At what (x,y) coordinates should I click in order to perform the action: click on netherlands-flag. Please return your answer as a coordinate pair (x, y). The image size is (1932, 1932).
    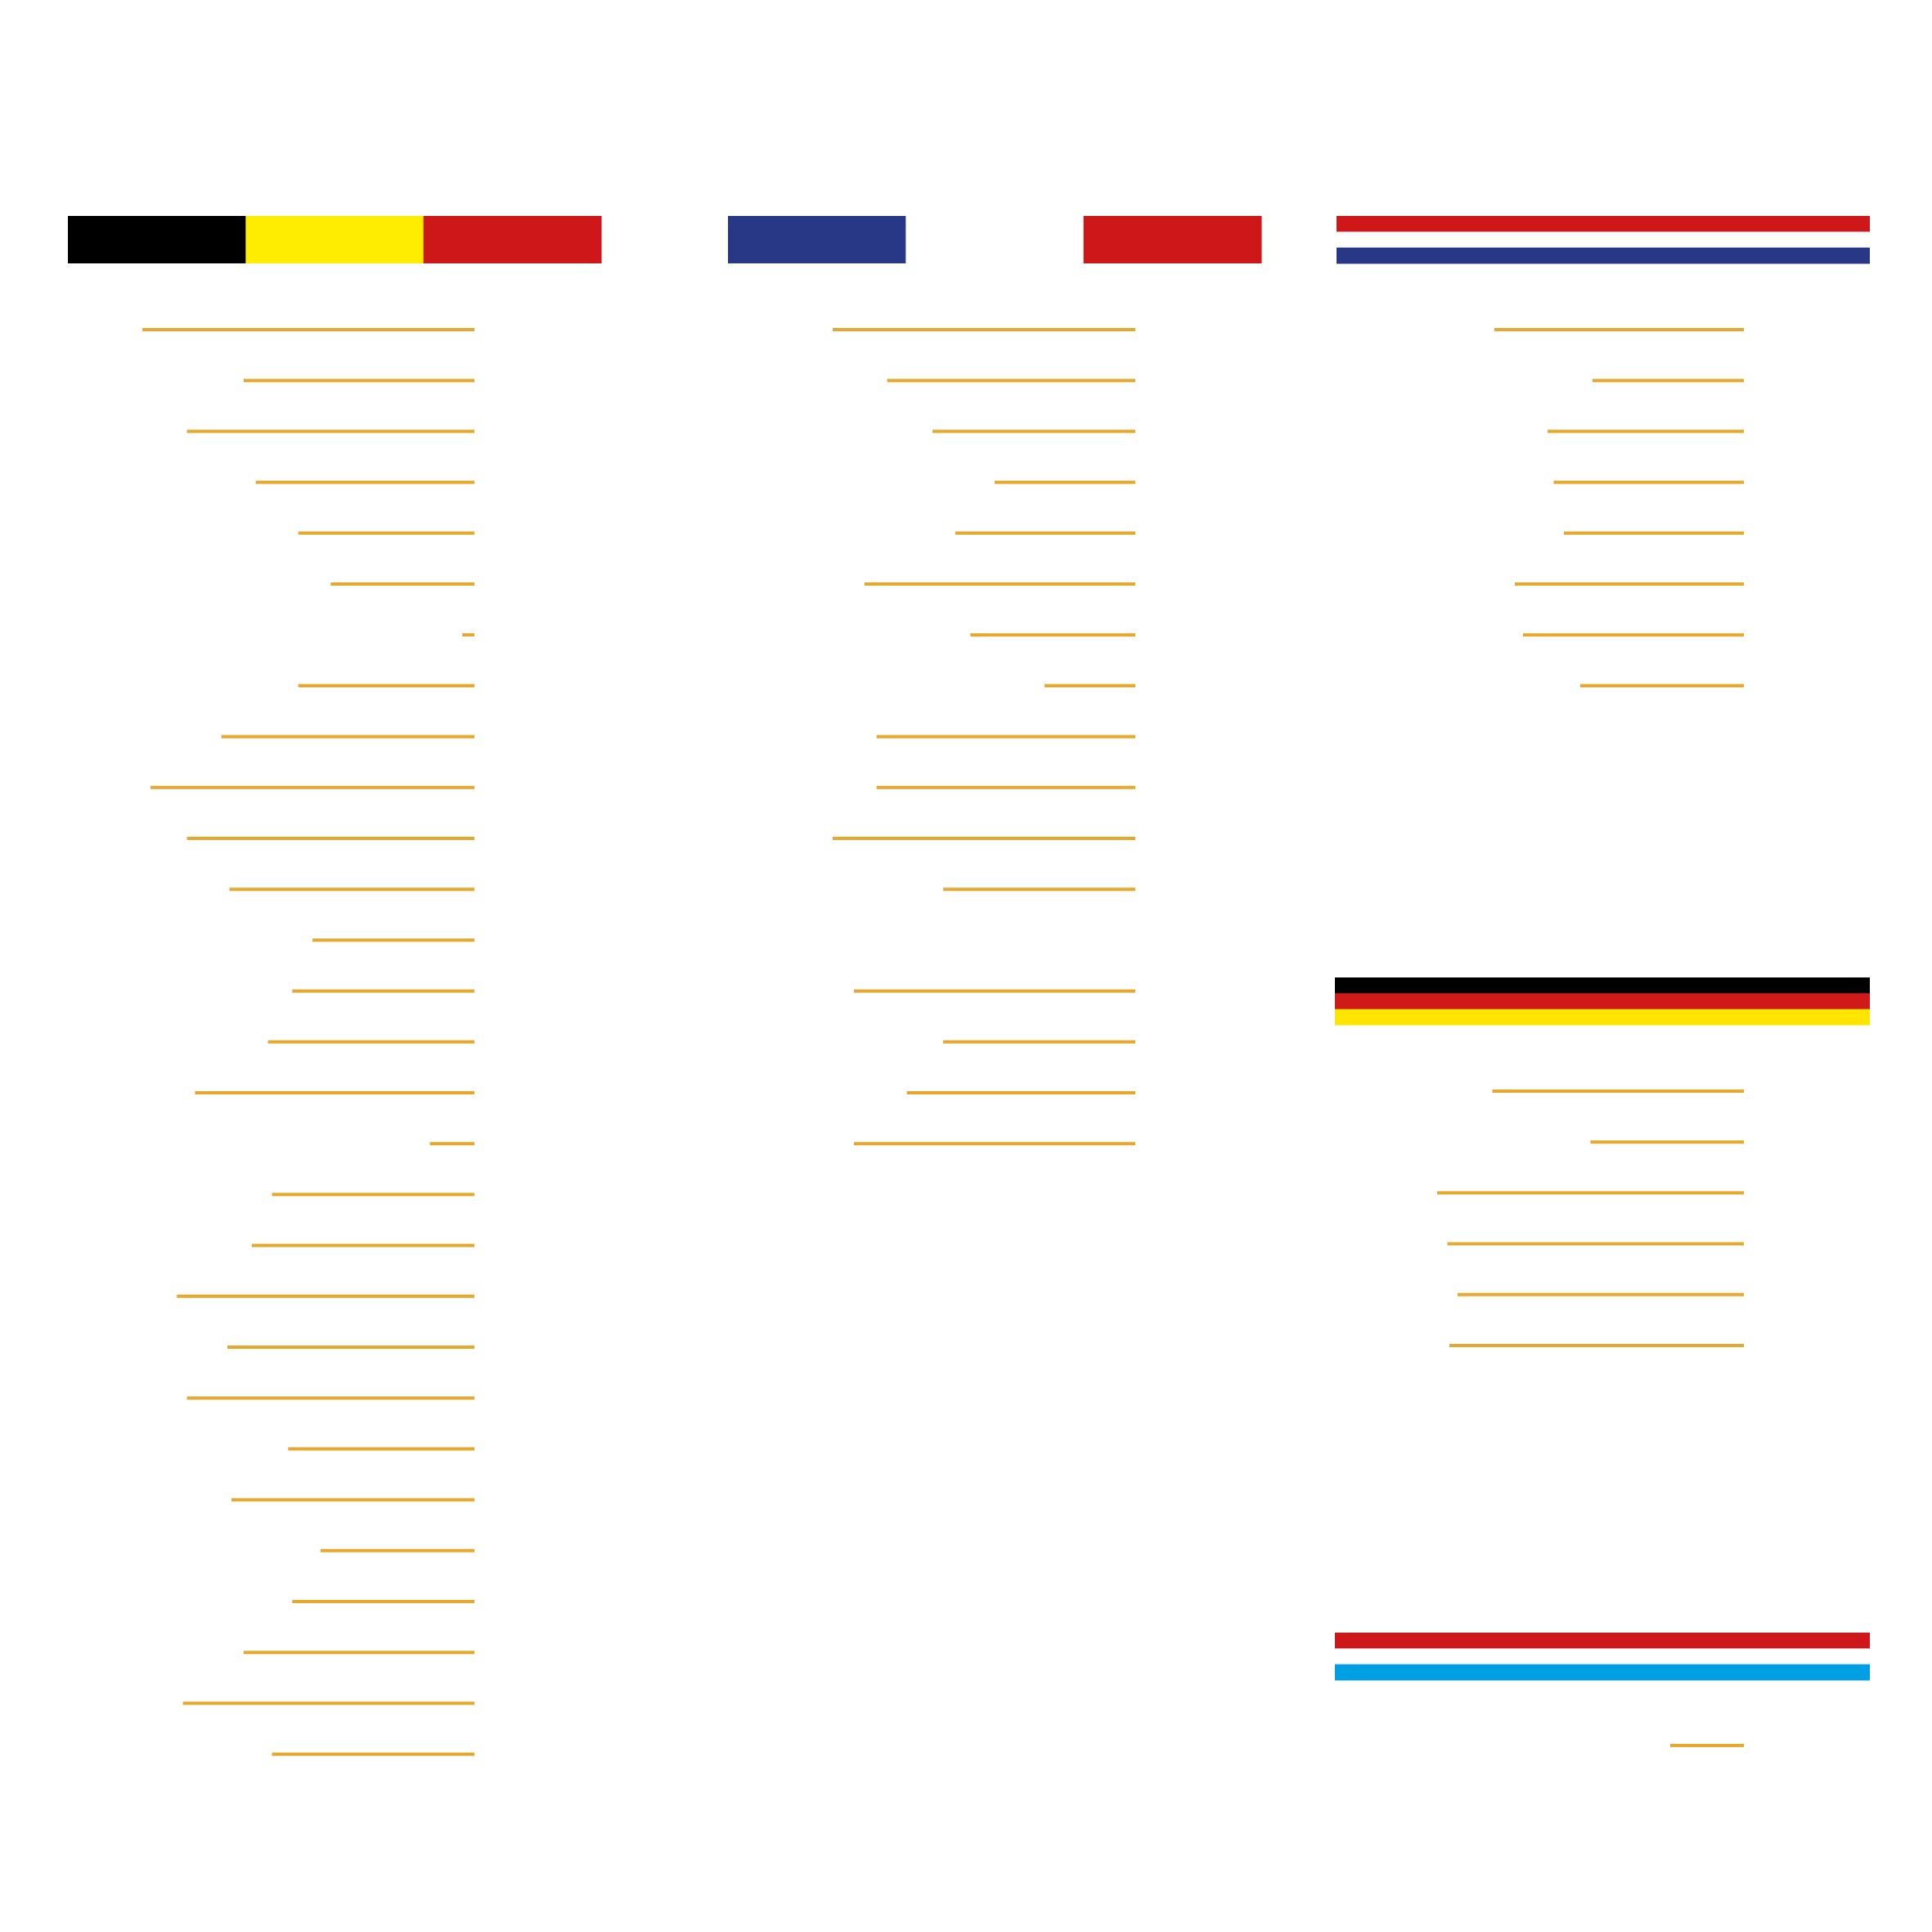
    Looking at the image, I should click on (1603, 240).